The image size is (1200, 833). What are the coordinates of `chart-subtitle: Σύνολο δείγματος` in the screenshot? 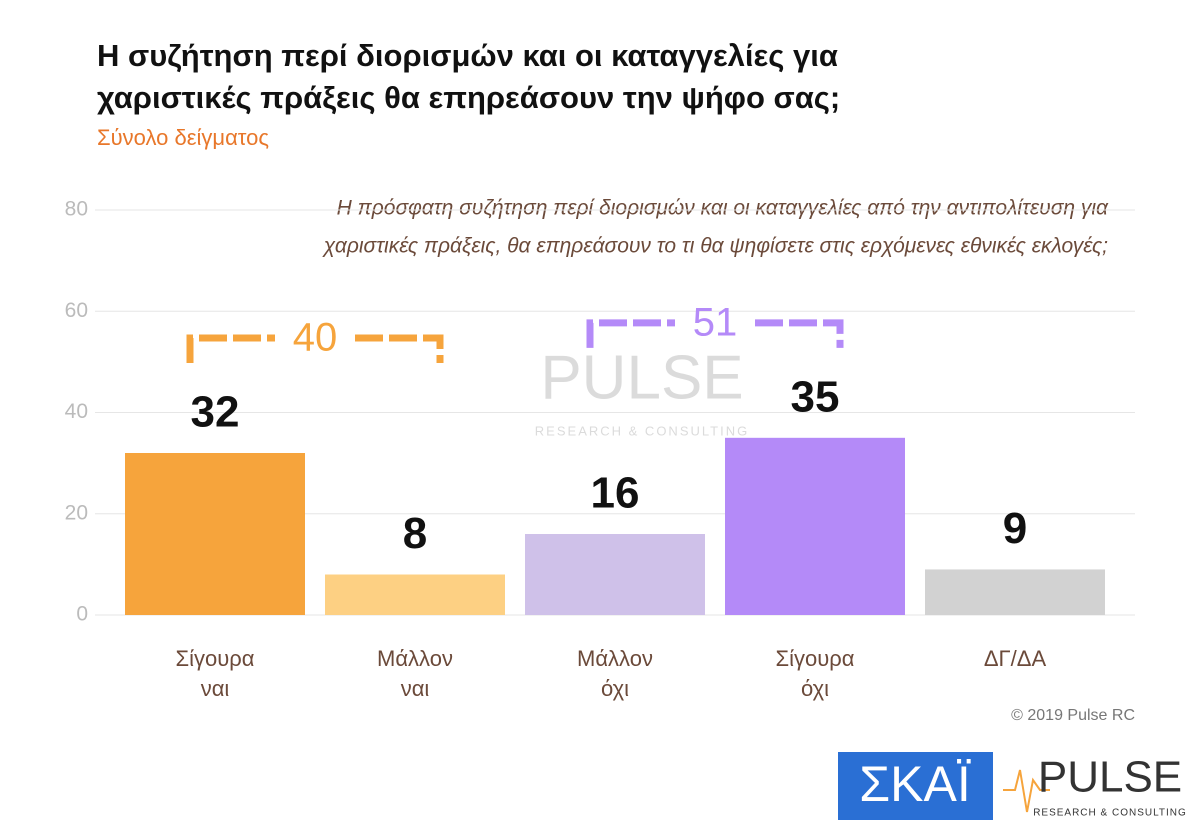 It's located at (183, 137).